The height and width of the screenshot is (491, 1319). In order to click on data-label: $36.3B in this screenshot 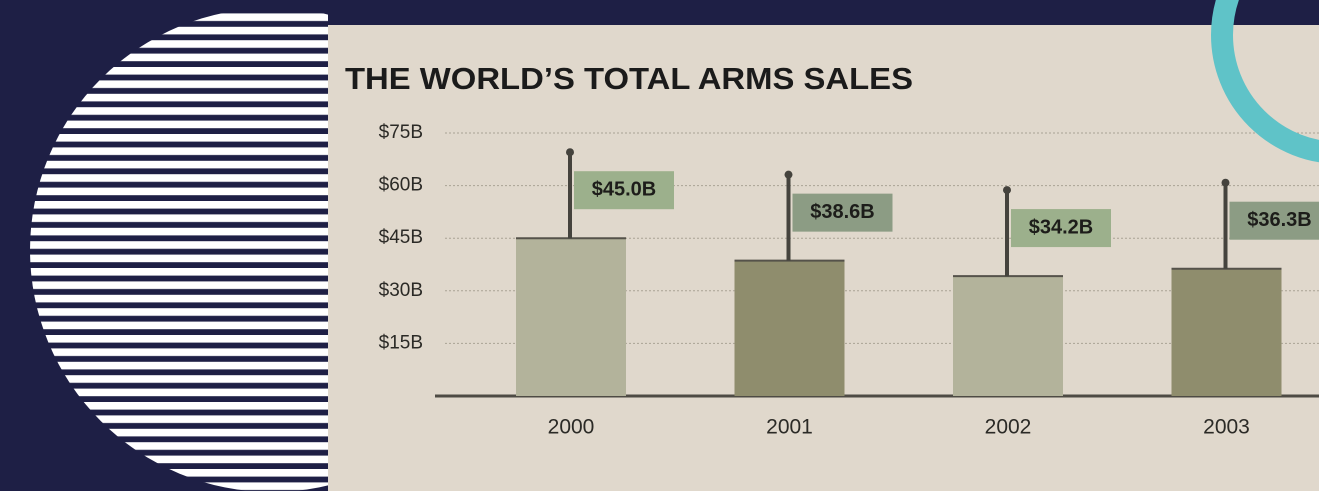, I will do `click(1279, 220)`.